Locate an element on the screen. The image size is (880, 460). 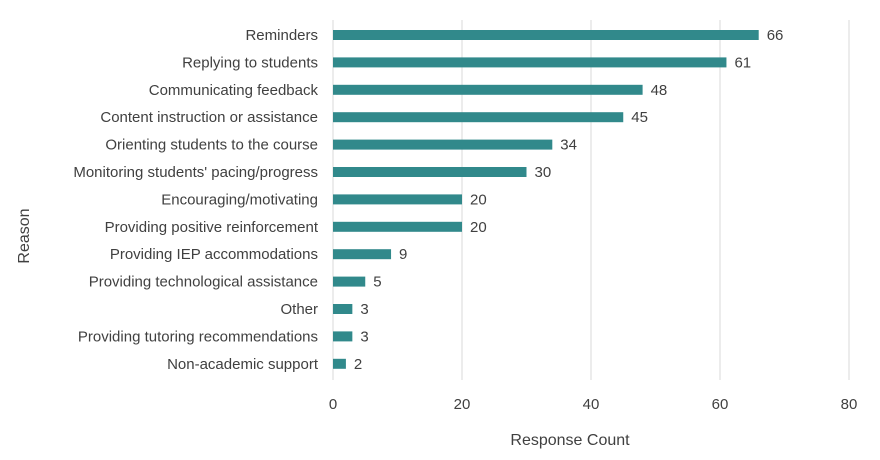
category-label: Orienting students to the course is located at coordinates (211, 145).